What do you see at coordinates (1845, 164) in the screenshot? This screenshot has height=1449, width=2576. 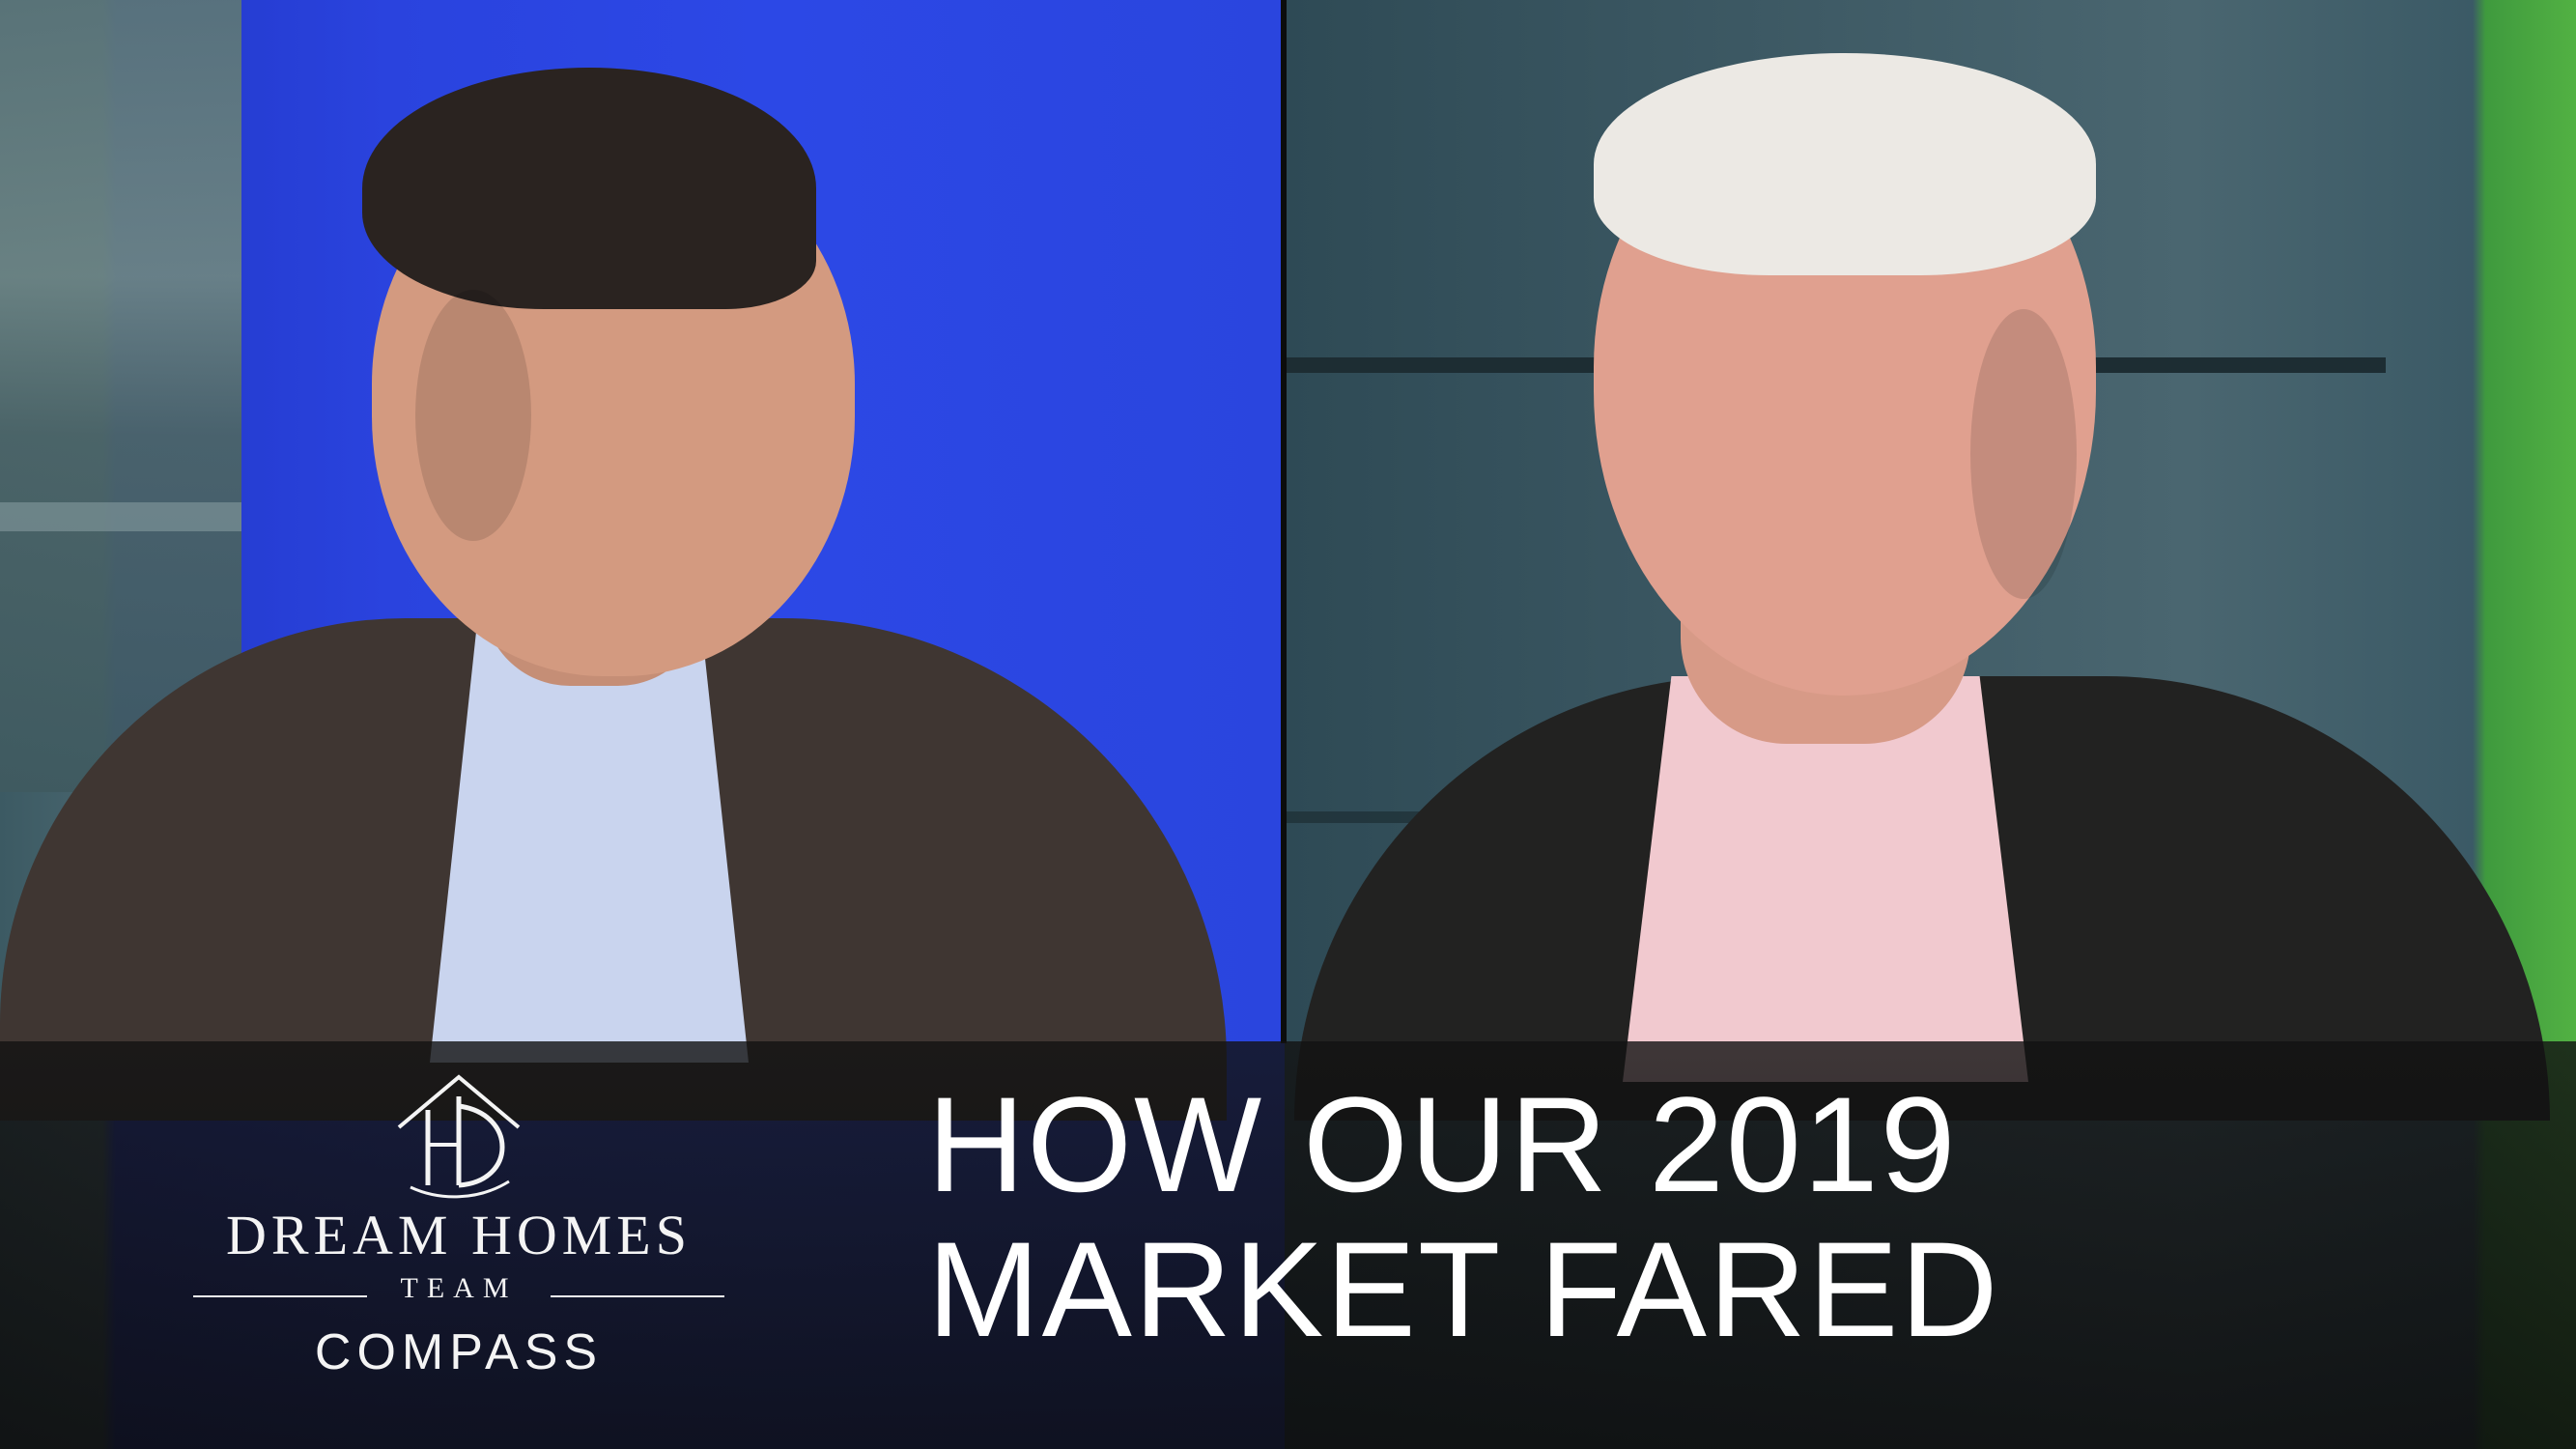 I see `right-speaker-hair` at bounding box center [1845, 164].